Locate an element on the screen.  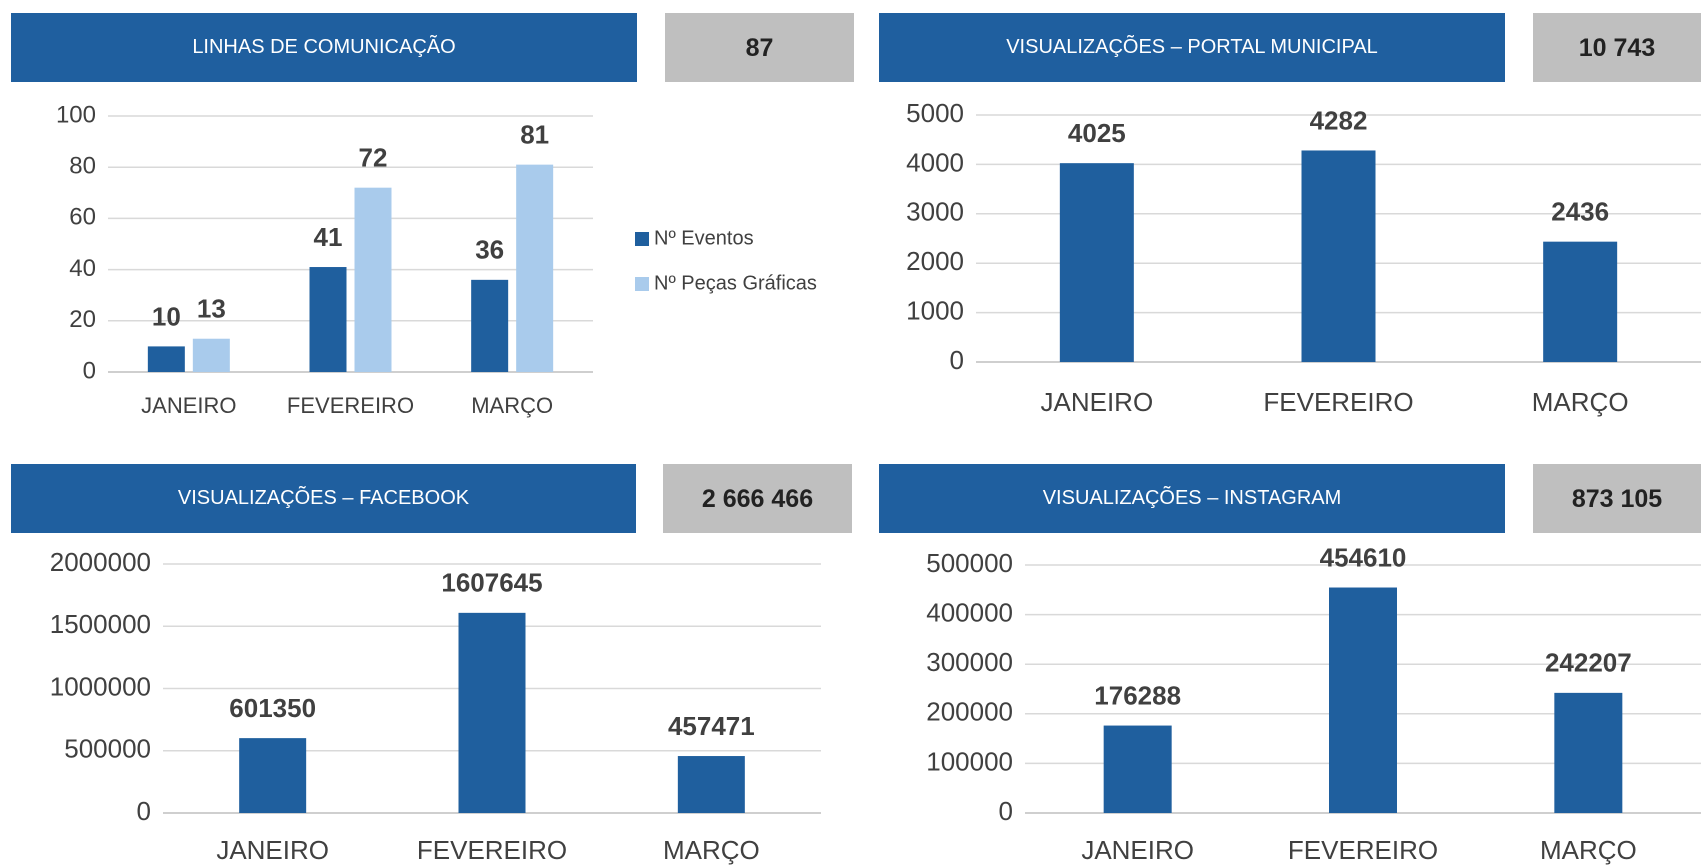
data-label: 4025 is located at coordinates (1097, 133).